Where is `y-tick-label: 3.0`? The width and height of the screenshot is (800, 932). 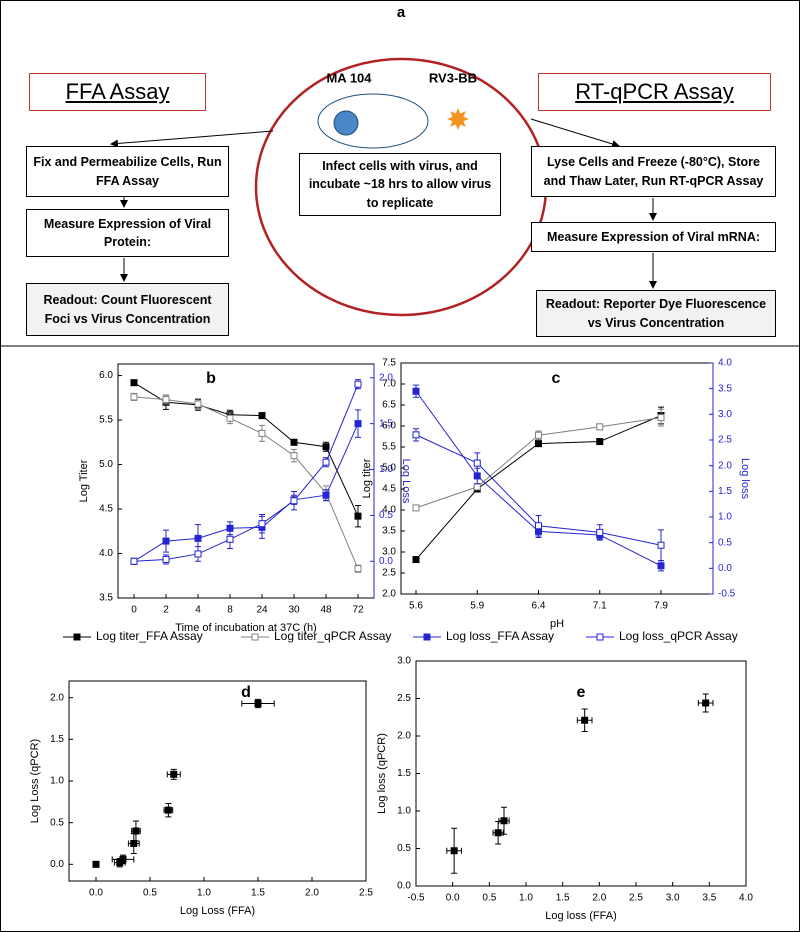 y-tick-label: 3.0 is located at coordinates (389, 552).